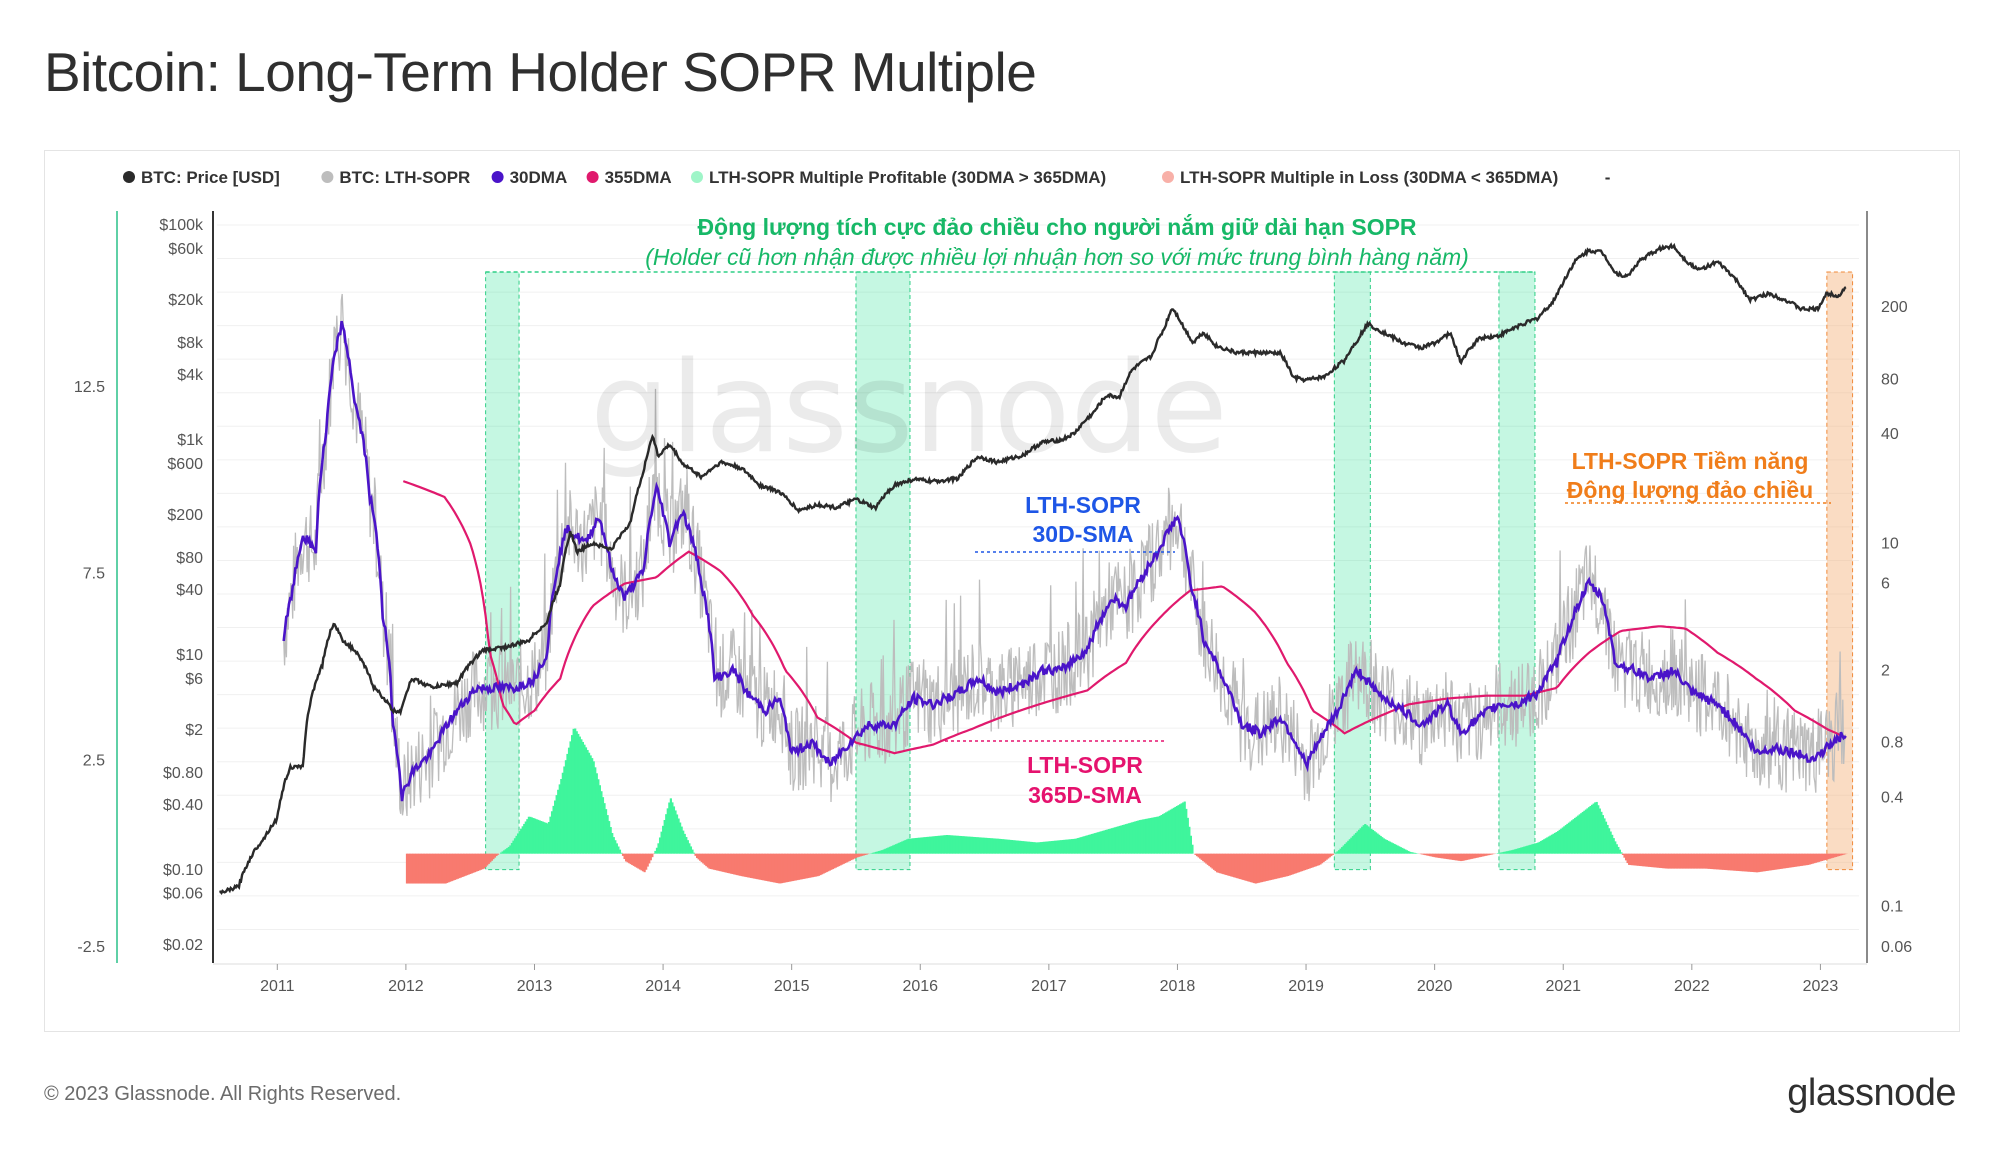  What do you see at coordinates (1890, 543) in the screenshot?
I see `sopr-tick-label: 10` at bounding box center [1890, 543].